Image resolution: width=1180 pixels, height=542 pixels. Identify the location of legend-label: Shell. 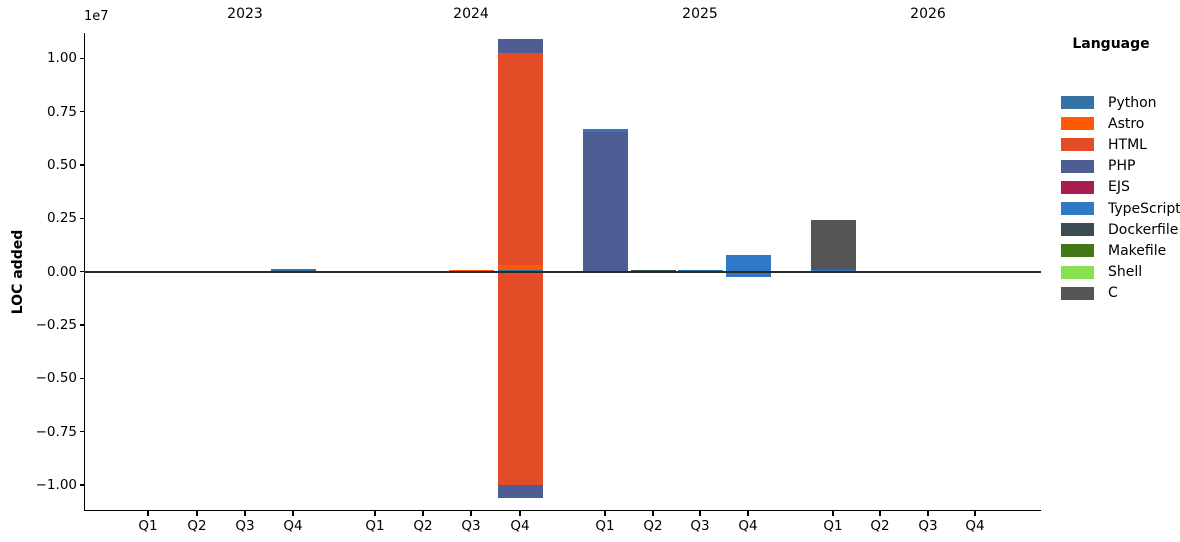
(1125, 272).